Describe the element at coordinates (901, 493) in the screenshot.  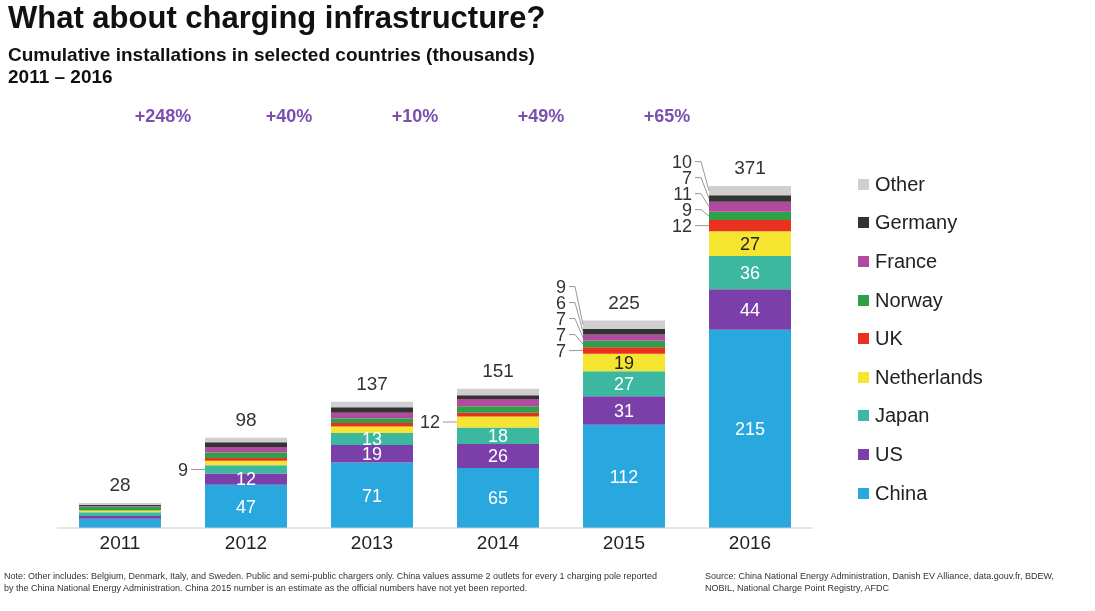
I see `legend-label: China` at that location.